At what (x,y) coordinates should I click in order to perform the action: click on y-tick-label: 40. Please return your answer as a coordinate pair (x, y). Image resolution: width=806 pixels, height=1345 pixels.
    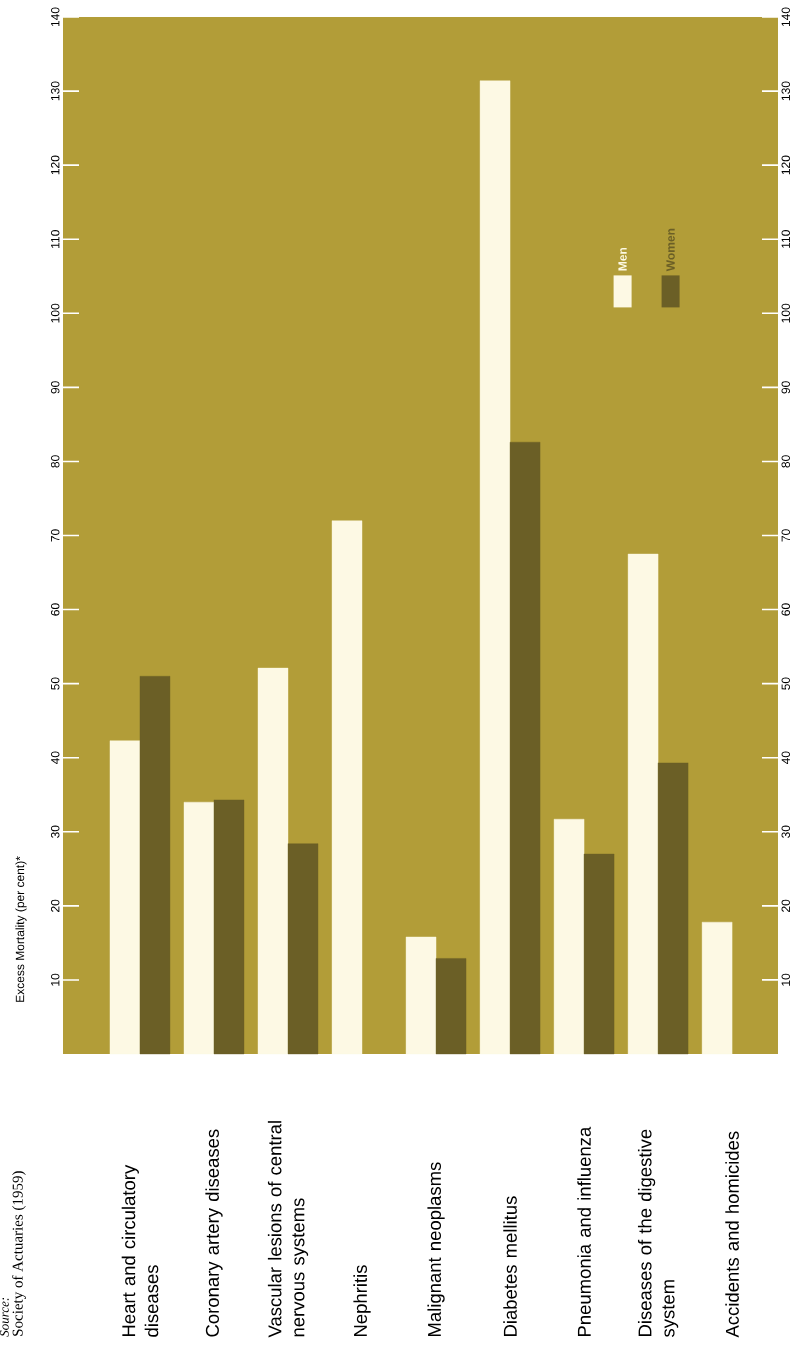
    Looking at the image, I should click on (55, 758).